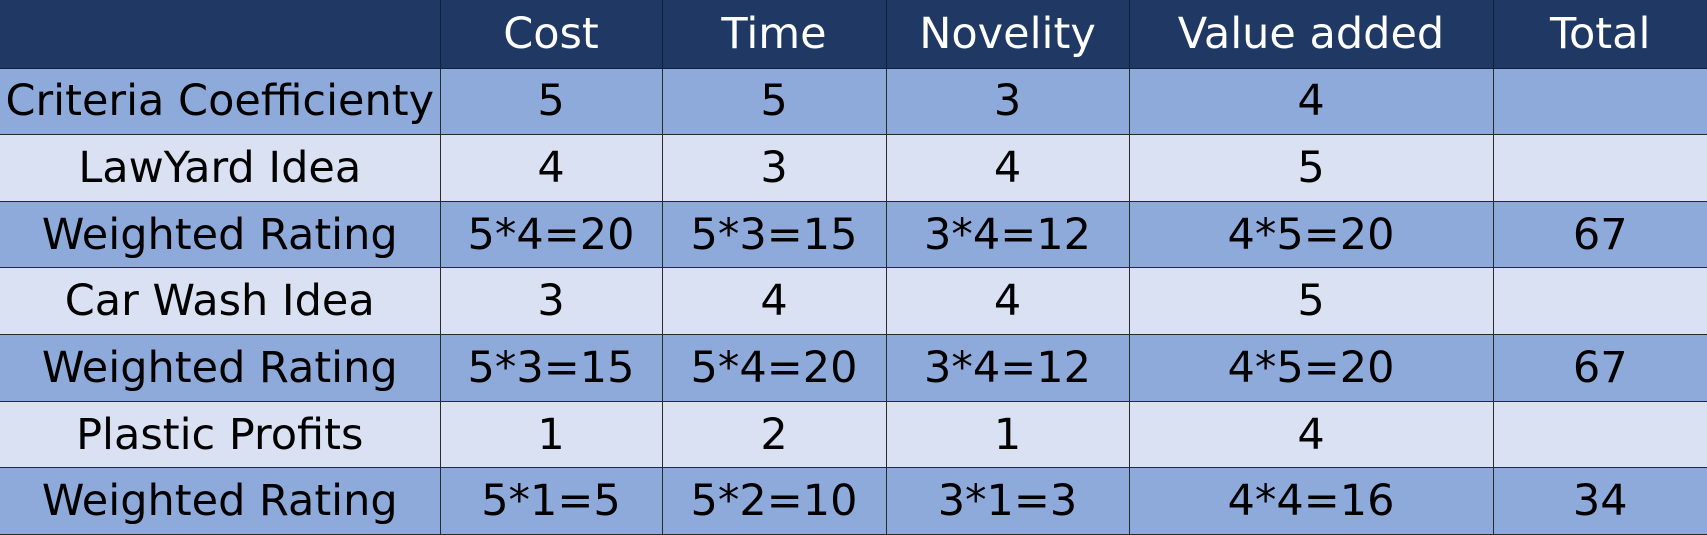 This screenshot has width=1707, height=535. What do you see at coordinates (220, 34) in the screenshot?
I see `header-cell-blank` at bounding box center [220, 34].